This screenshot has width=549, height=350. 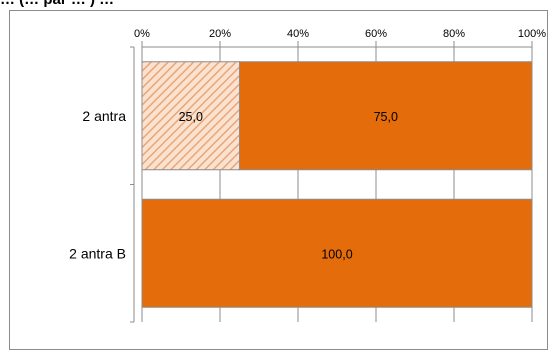 I want to click on bar-segment, so click(x=190, y=116).